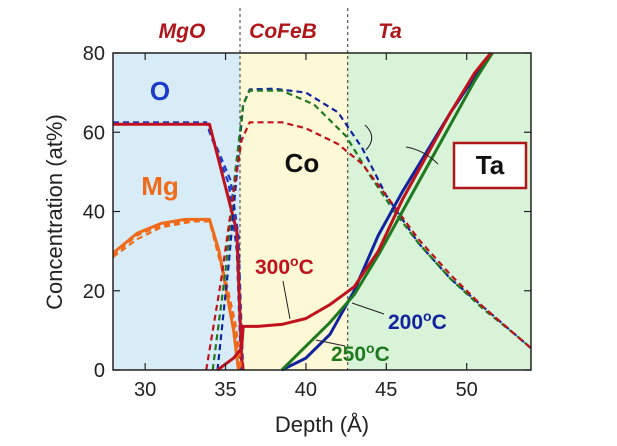 Image resolution: width=617 pixels, height=446 pixels. What do you see at coordinates (160, 91) in the screenshot?
I see `element-label-o: O` at bounding box center [160, 91].